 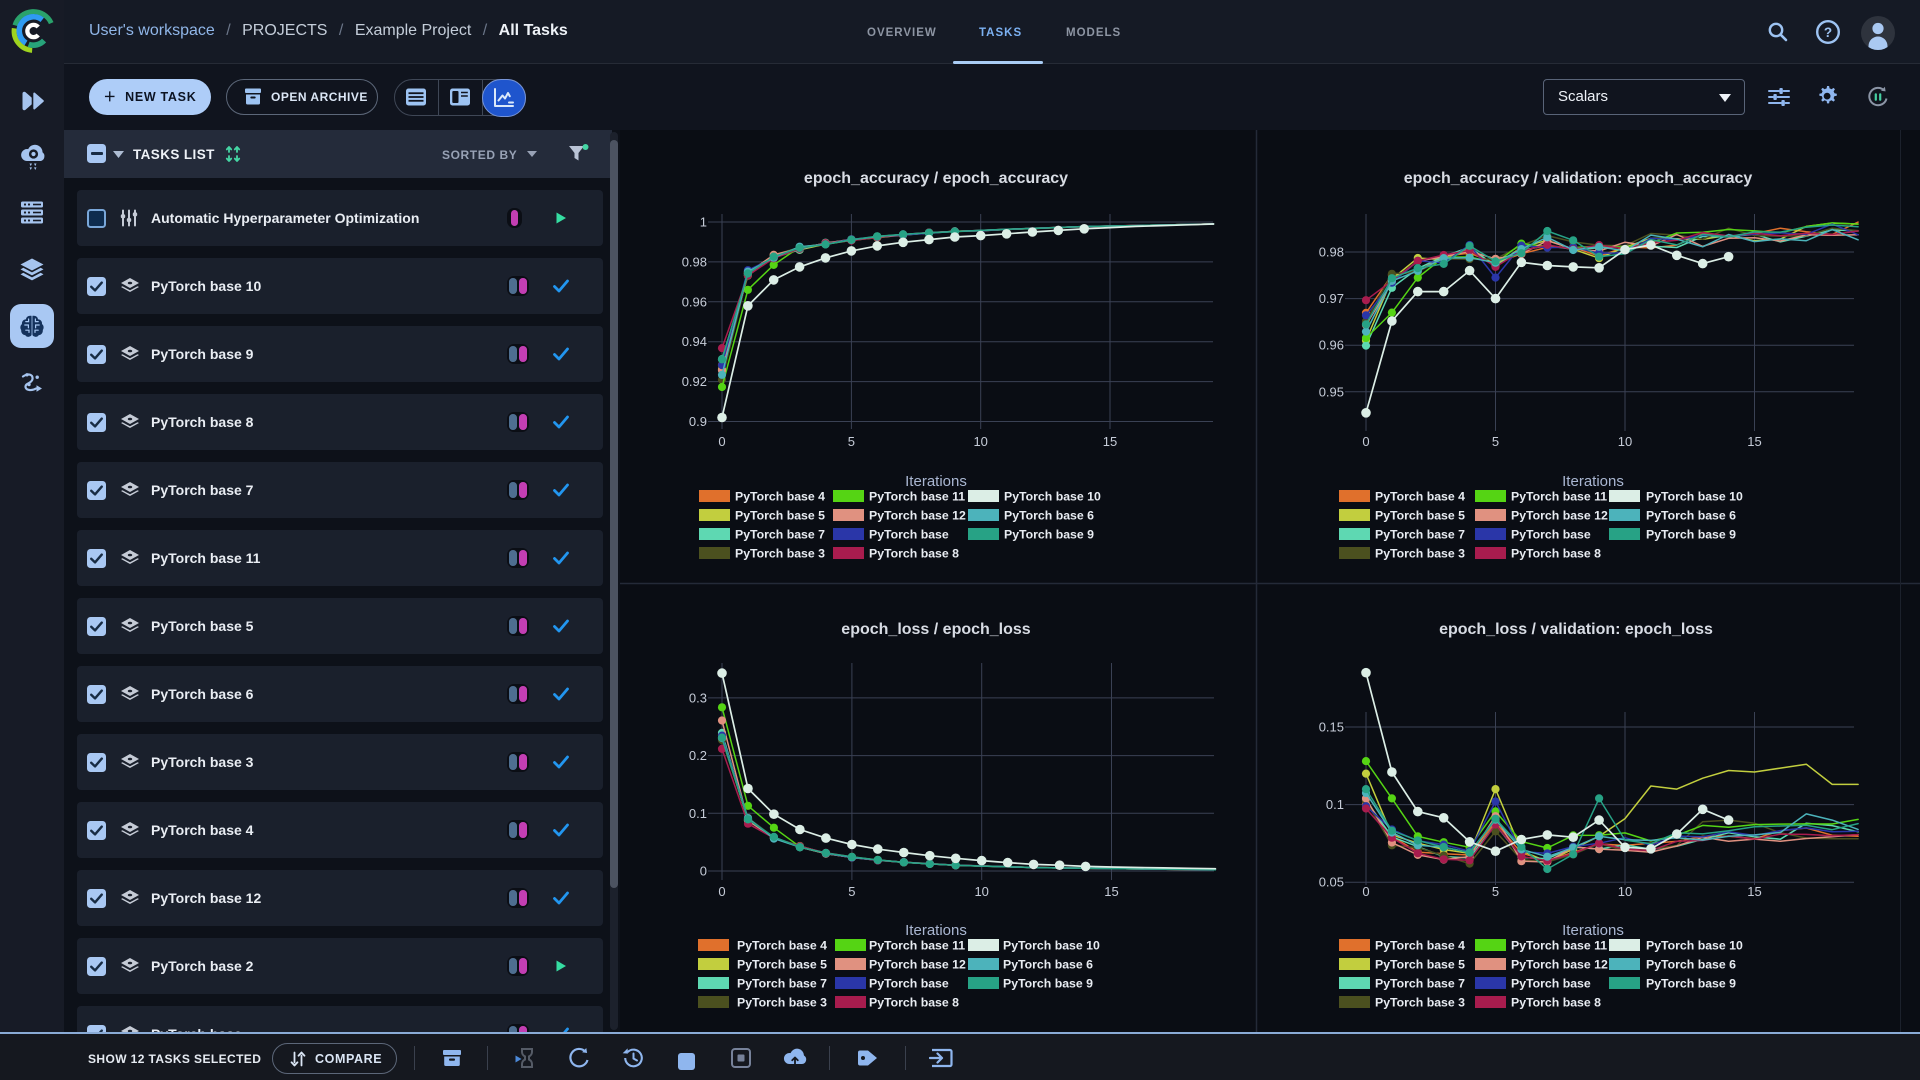 What do you see at coordinates (698, 421) in the screenshot?
I see `svg-text: 0.9` at bounding box center [698, 421].